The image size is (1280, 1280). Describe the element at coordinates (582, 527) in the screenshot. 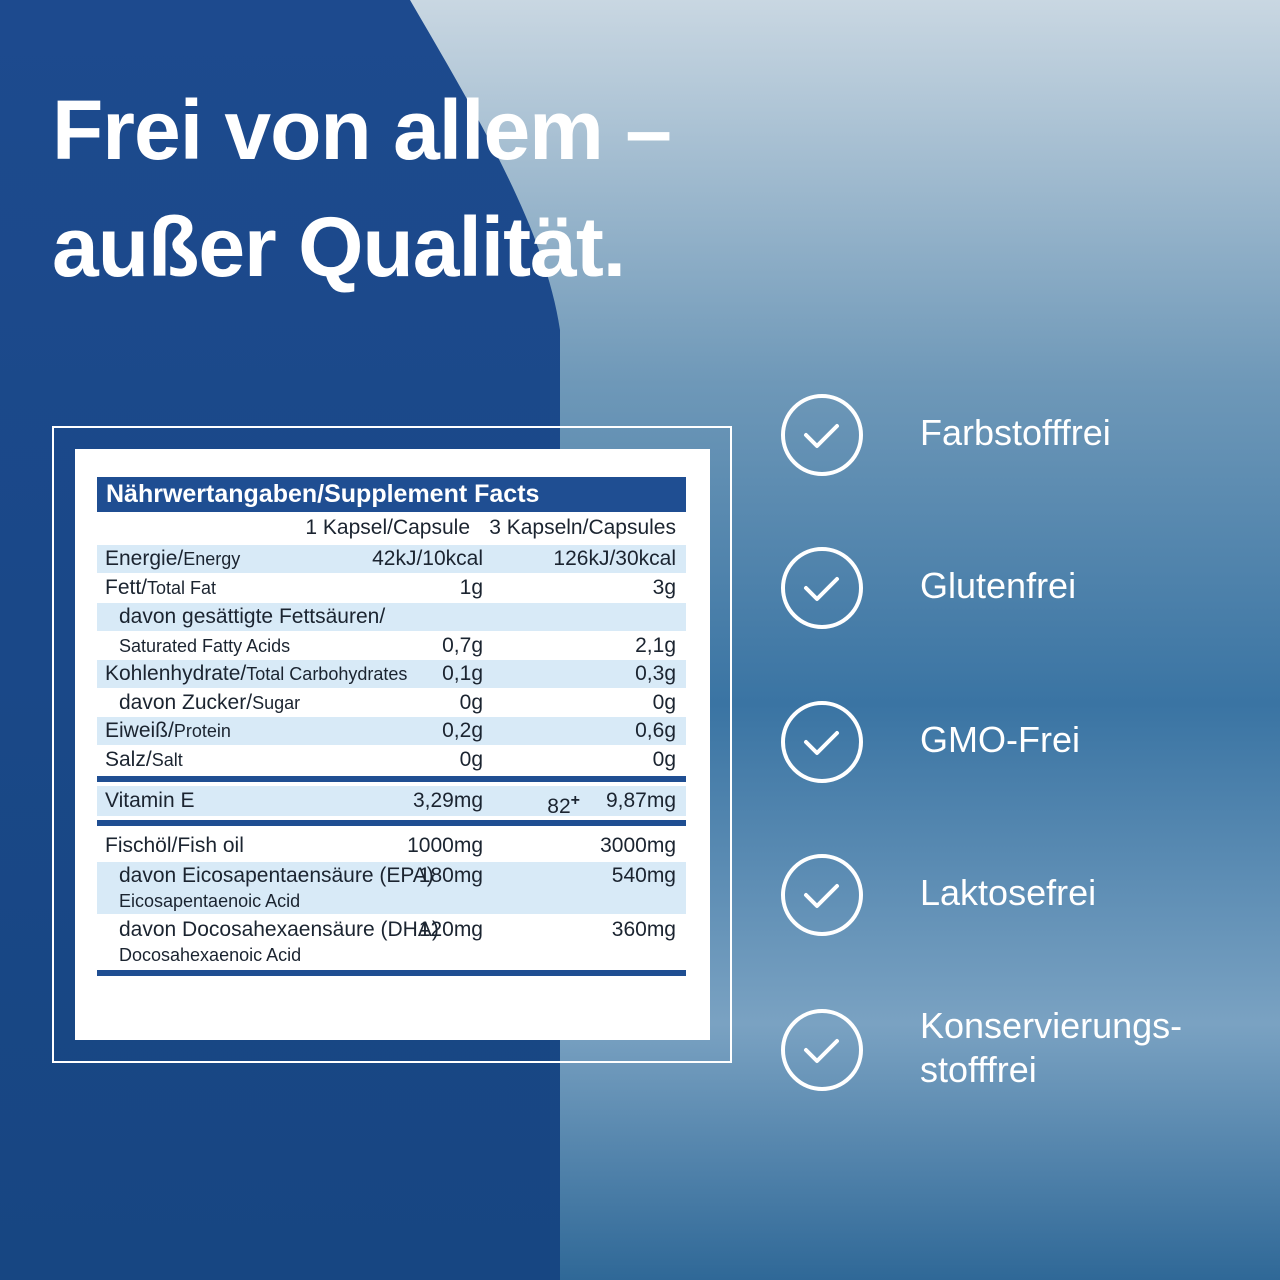

I see `column-header: 3 Kapseln/Capsules` at that location.